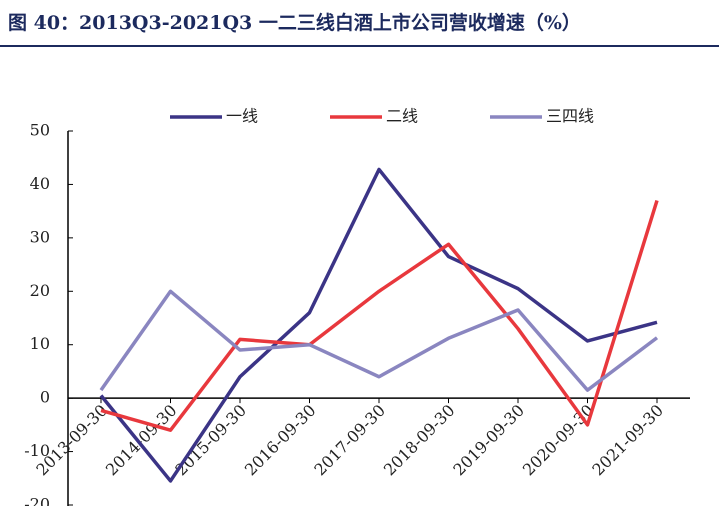 Image resolution: width=719 pixels, height=506 pixels. What do you see at coordinates (45, 397) in the screenshot?
I see `y-tick-label: 0` at bounding box center [45, 397].